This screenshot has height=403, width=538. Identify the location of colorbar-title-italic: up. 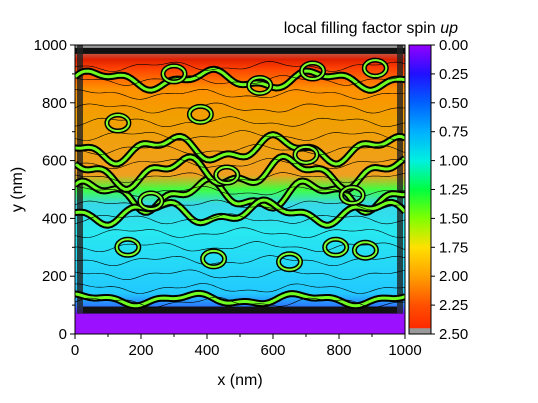
(449, 28).